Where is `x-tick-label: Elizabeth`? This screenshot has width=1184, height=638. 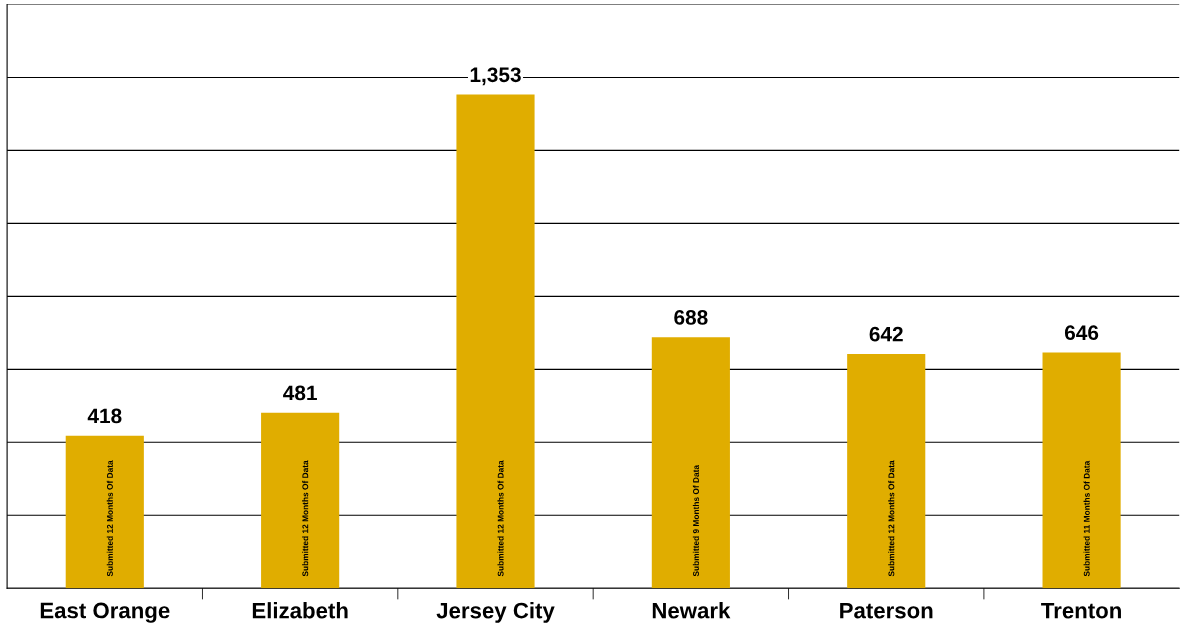
x-tick-label: Elizabeth is located at coordinates (300, 610).